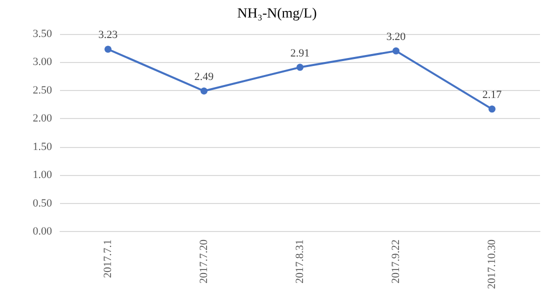  I want to click on y-tick-label: 2.50, so click(42, 90).